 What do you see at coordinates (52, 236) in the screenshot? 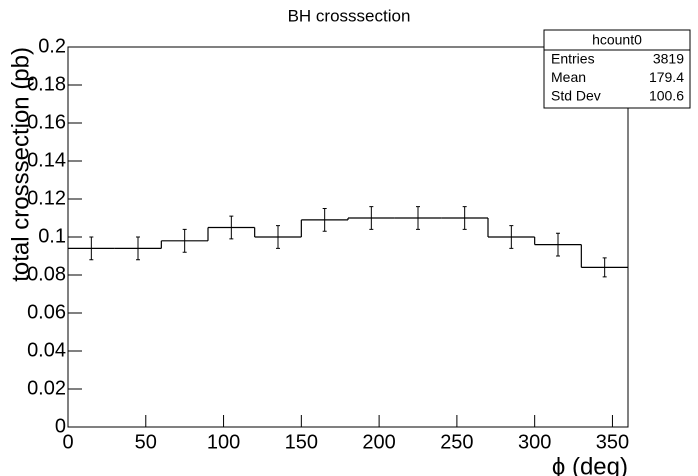
I see `y-tick-label: 0.1` at bounding box center [52, 236].